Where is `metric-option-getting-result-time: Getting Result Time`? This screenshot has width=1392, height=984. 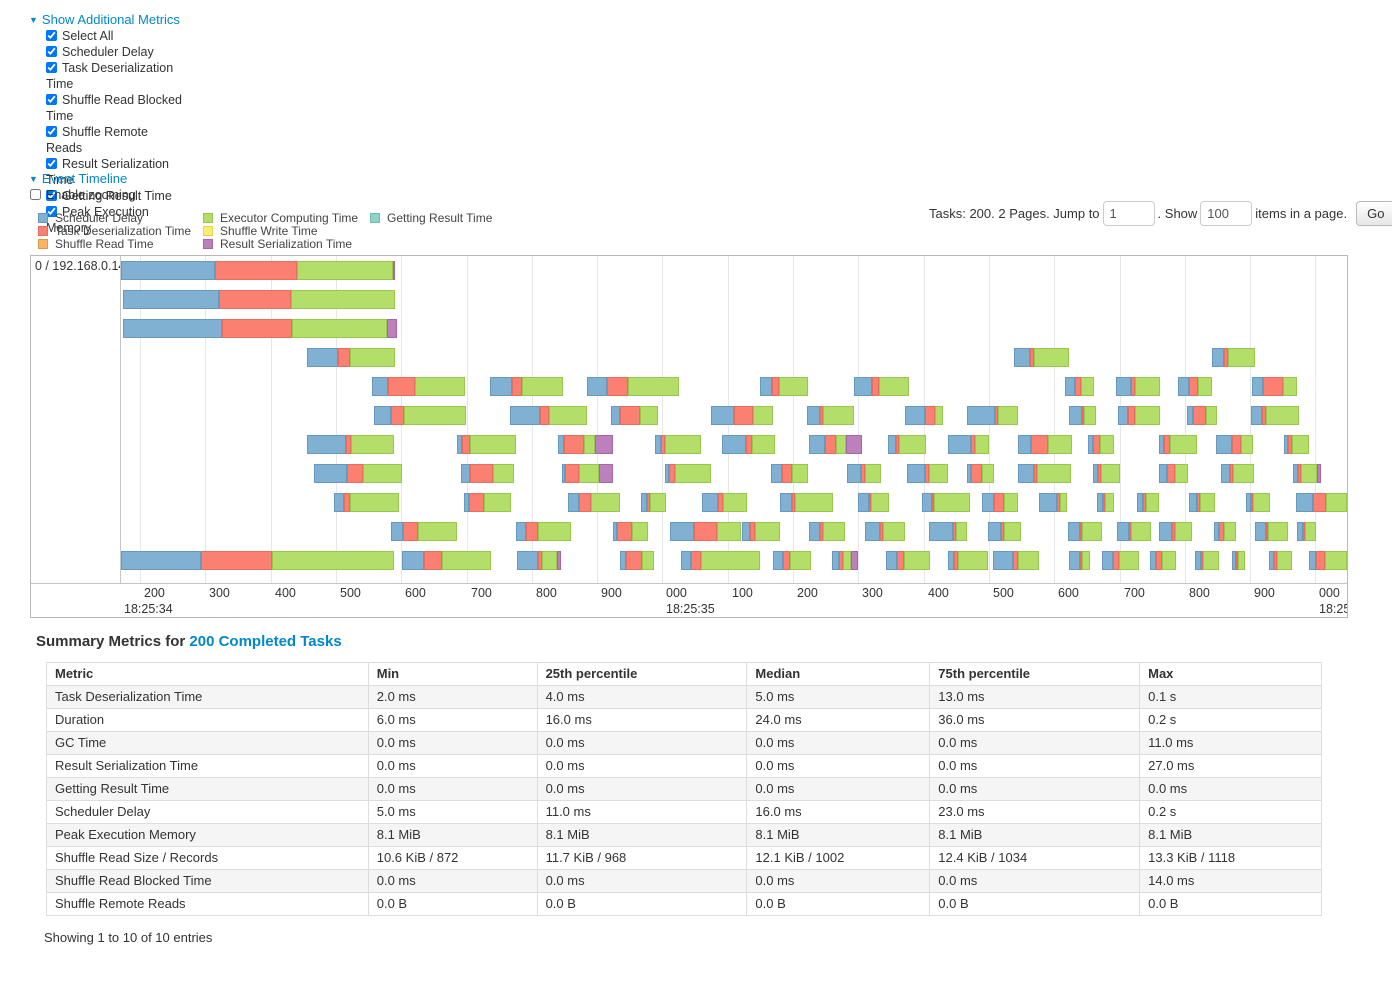 metric-option-getting-result-time: Getting Result Time is located at coordinates (116, 196).